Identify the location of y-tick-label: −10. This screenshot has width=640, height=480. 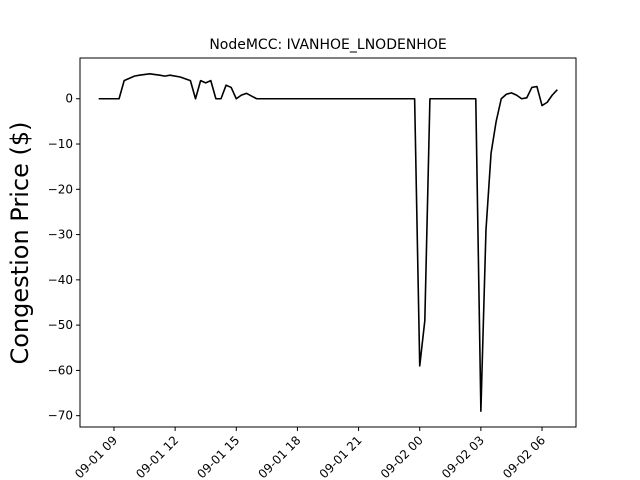
(60, 144).